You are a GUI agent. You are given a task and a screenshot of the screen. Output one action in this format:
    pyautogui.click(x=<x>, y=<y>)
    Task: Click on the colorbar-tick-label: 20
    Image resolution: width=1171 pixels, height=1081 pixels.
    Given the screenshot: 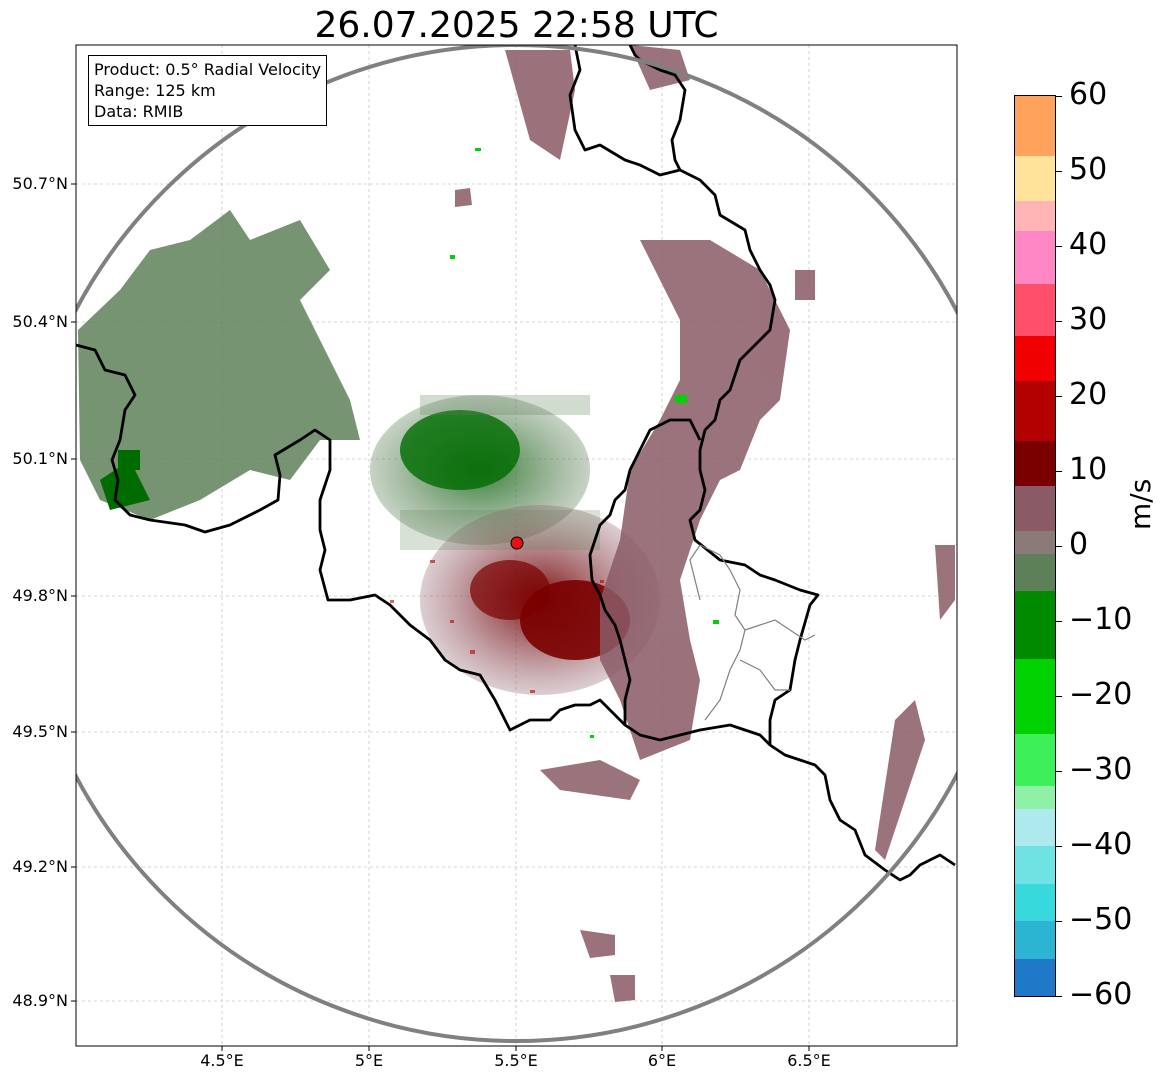 What is the action you would take?
    pyautogui.click(x=1088, y=394)
    